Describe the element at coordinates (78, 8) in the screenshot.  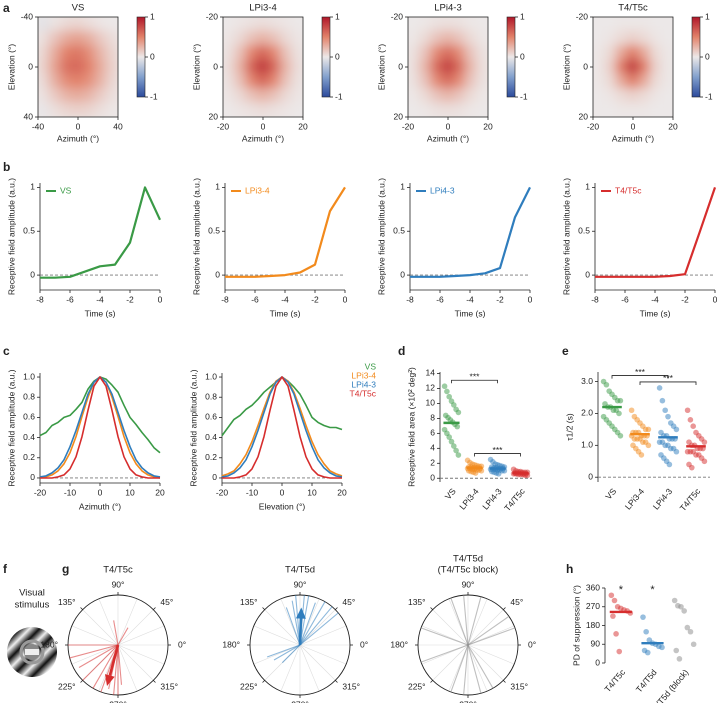
I see `chart-title: VS` at that location.